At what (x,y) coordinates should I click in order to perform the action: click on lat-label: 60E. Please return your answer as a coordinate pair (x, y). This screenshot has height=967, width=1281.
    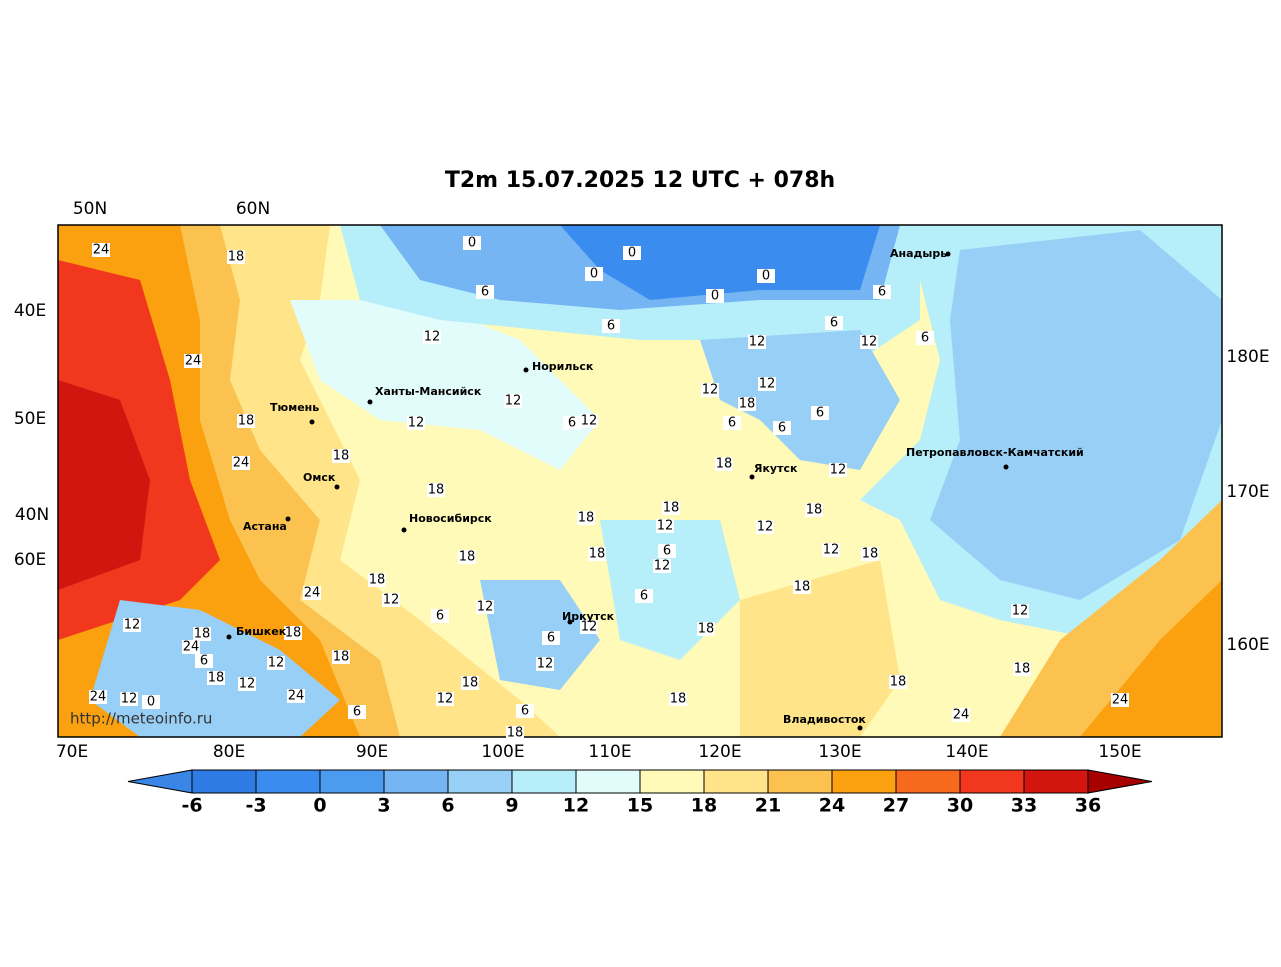
    Looking at the image, I should click on (30, 560).